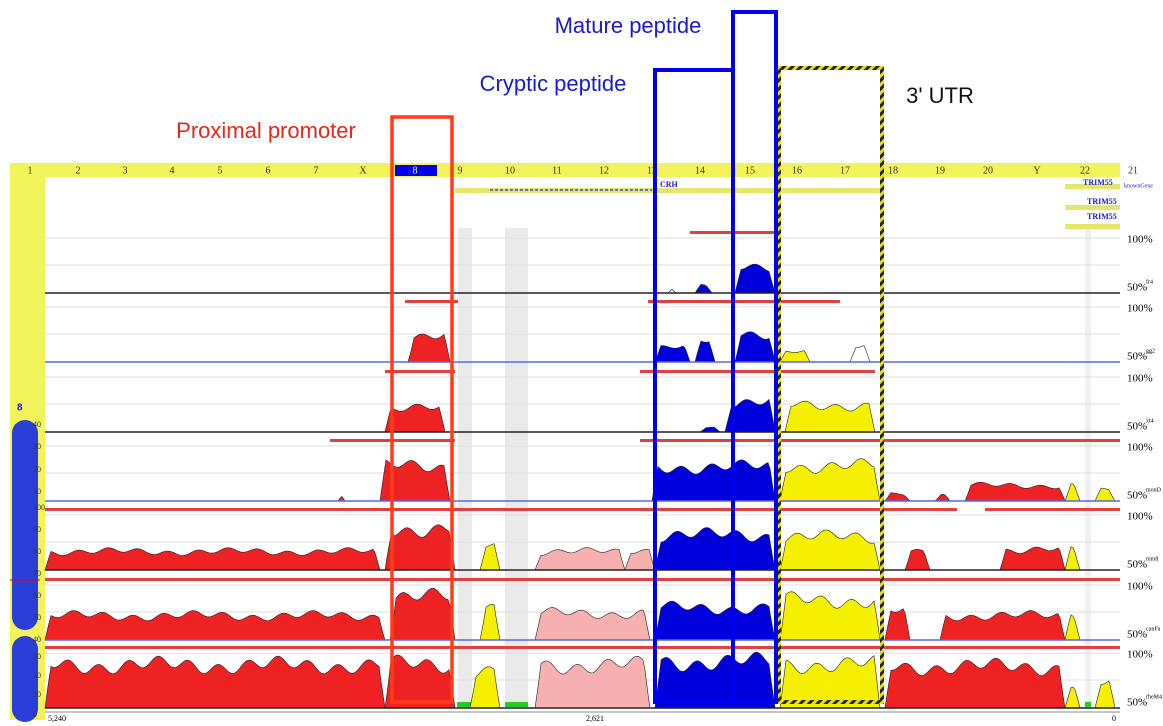 The image size is (1163, 726). What do you see at coordinates (1153, 629) in the screenshot?
I see `track-name: canFa` at bounding box center [1153, 629].